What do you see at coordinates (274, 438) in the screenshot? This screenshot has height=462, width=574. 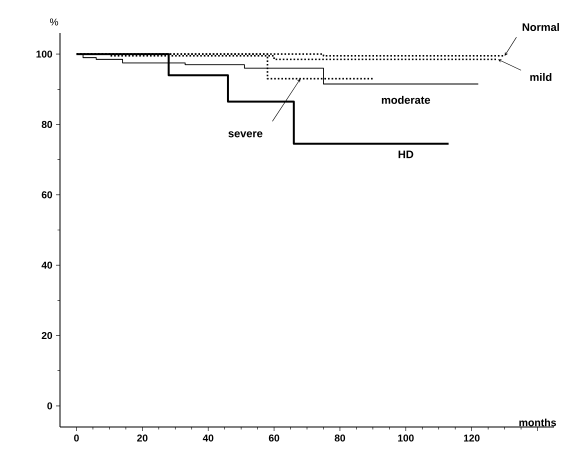 I see `x-tick-label: 60` at bounding box center [274, 438].